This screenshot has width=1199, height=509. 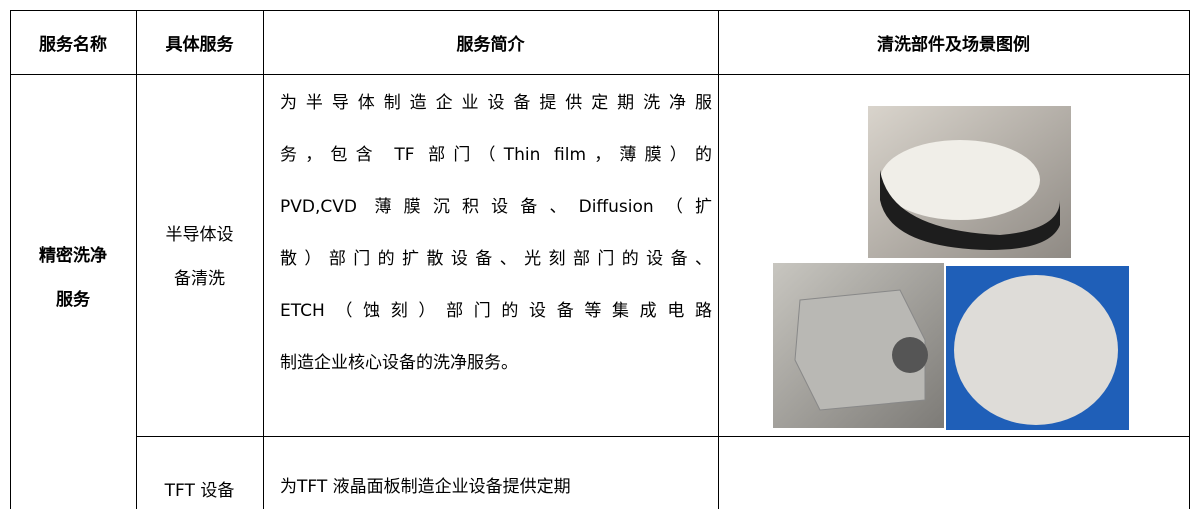 What do you see at coordinates (199, 235) in the screenshot?
I see `cell-text: 半导体设` at bounding box center [199, 235].